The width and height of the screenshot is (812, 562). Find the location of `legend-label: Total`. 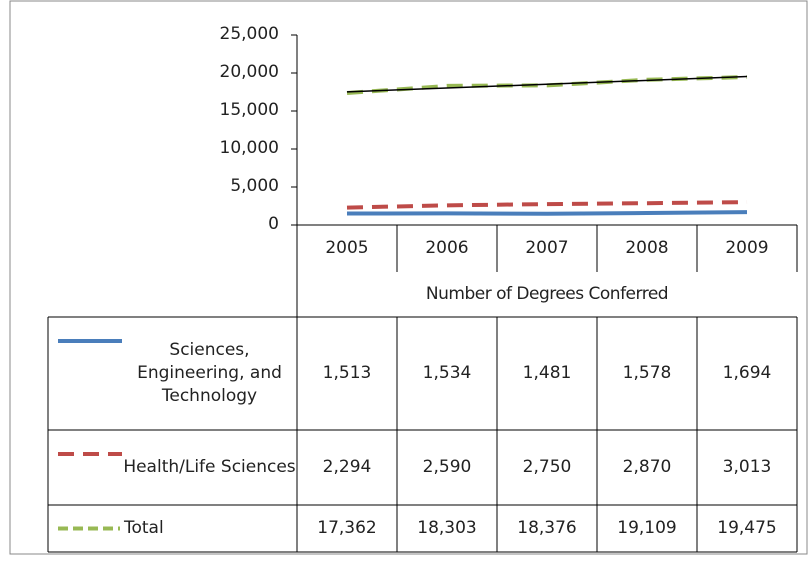

legend-label: Total is located at coordinates (144, 528).